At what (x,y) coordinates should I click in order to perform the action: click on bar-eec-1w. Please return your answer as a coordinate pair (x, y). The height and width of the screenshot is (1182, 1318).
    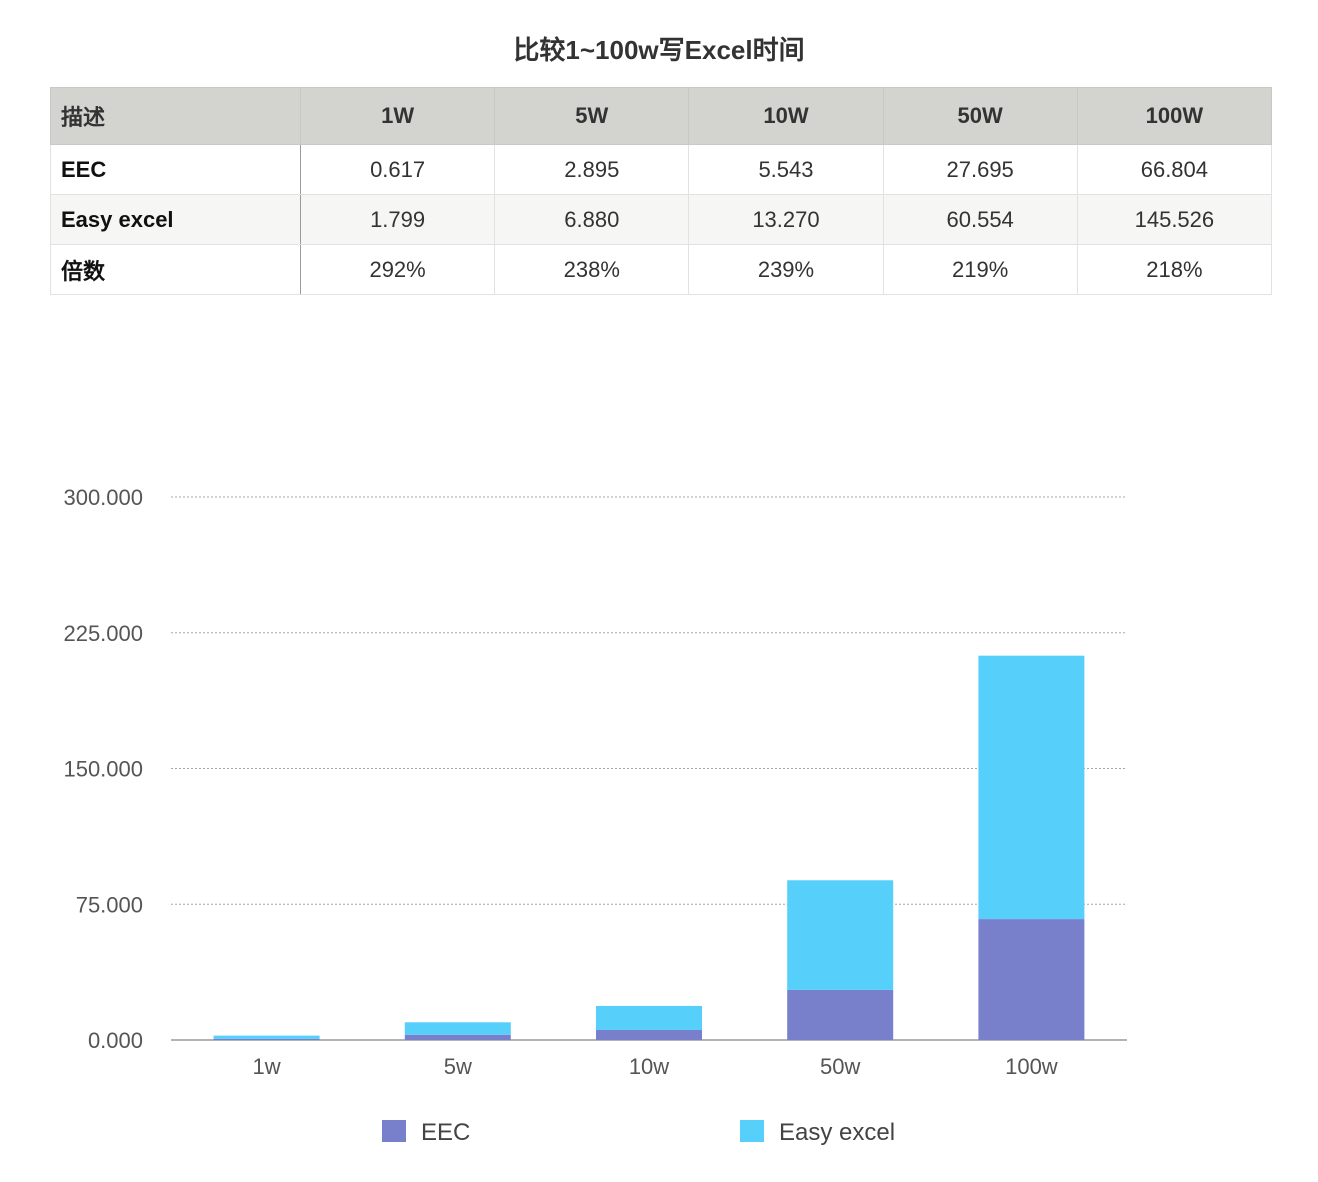
    Looking at the image, I should click on (266, 1039).